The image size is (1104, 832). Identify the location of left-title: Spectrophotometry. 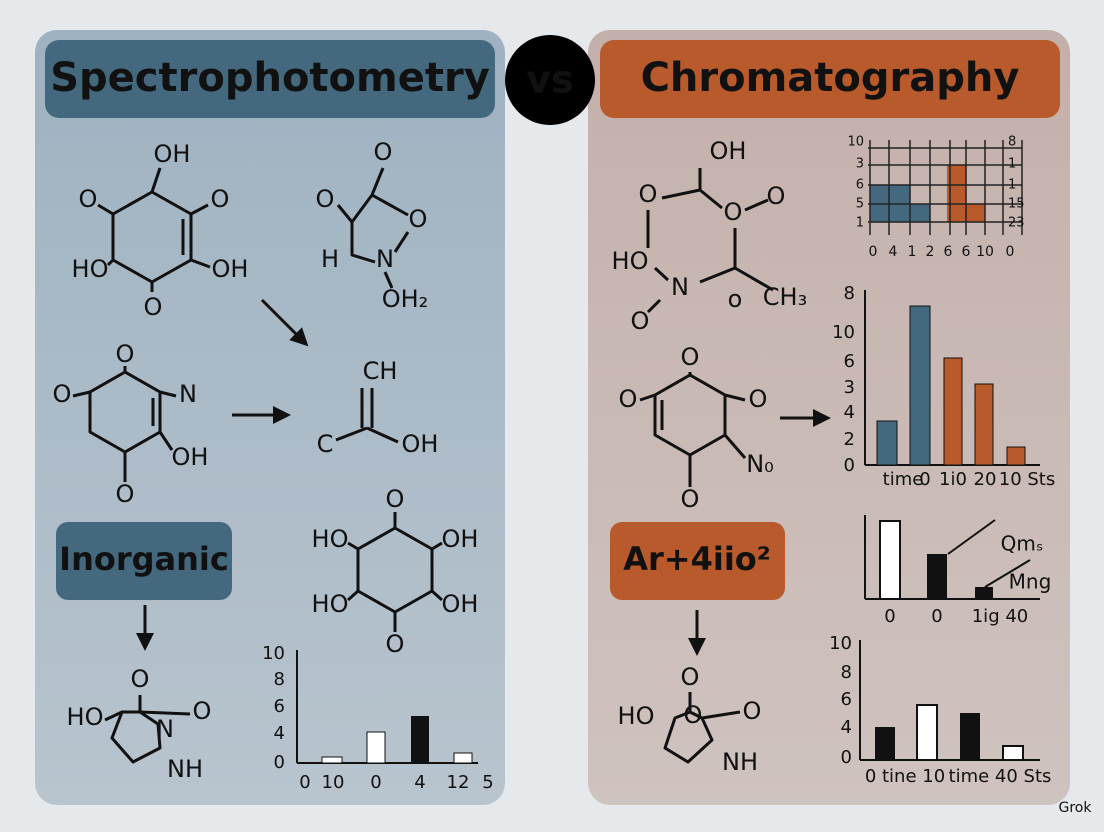
(270, 78).